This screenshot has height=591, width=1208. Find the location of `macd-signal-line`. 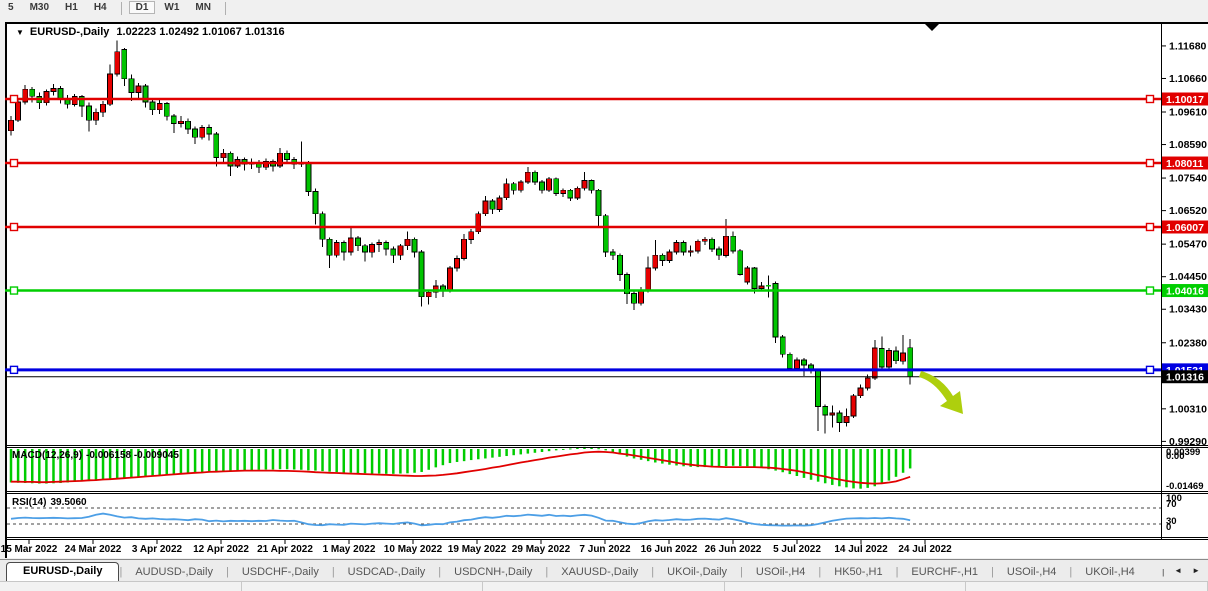

macd-signal-line is located at coordinates (461, 467).